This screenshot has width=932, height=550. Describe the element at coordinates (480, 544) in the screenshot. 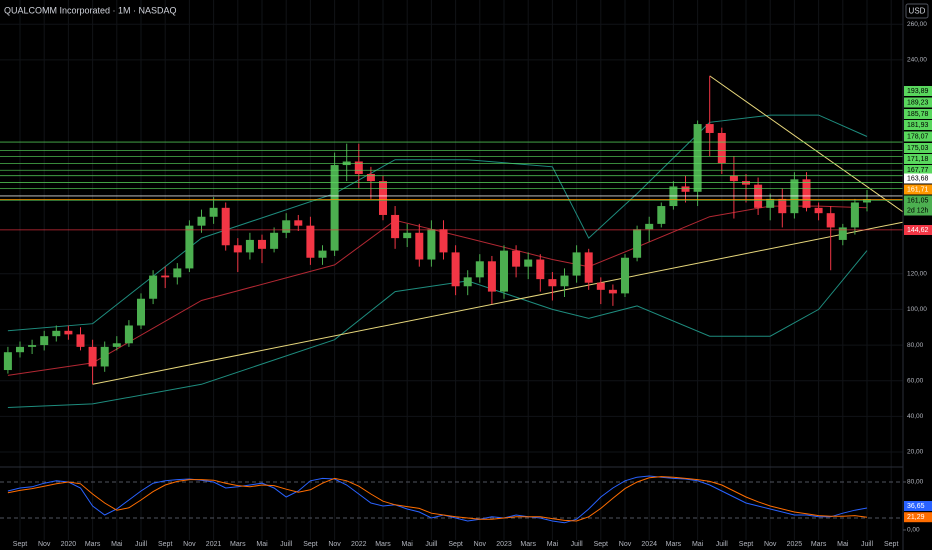

I see `x-tick-label: Nov` at that location.